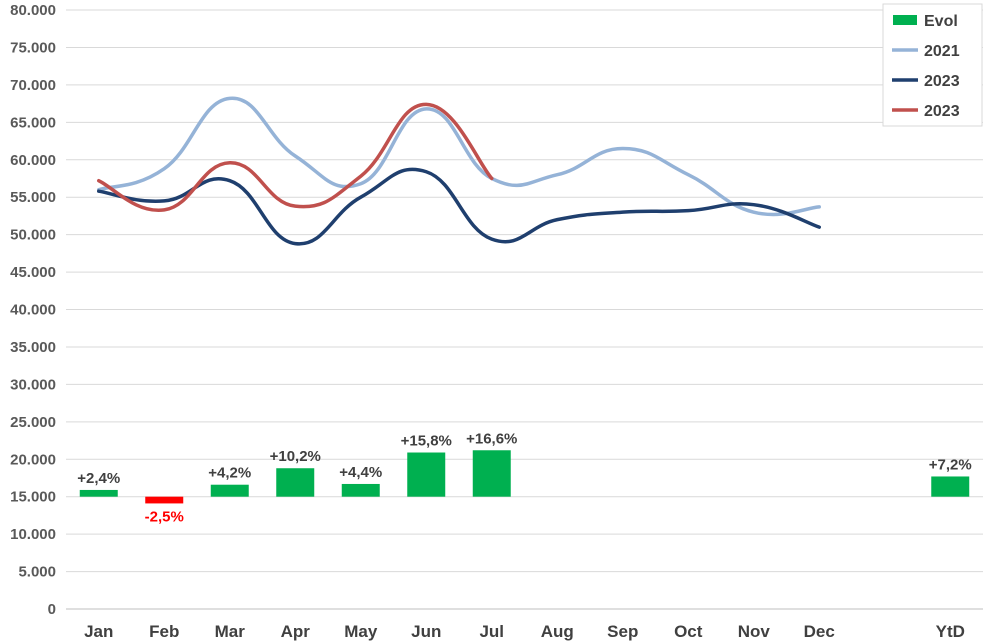 This screenshot has width=989, height=644. What do you see at coordinates (360, 472) in the screenshot?
I see `bar-data-label: +4,4%` at bounding box center [360, 472].